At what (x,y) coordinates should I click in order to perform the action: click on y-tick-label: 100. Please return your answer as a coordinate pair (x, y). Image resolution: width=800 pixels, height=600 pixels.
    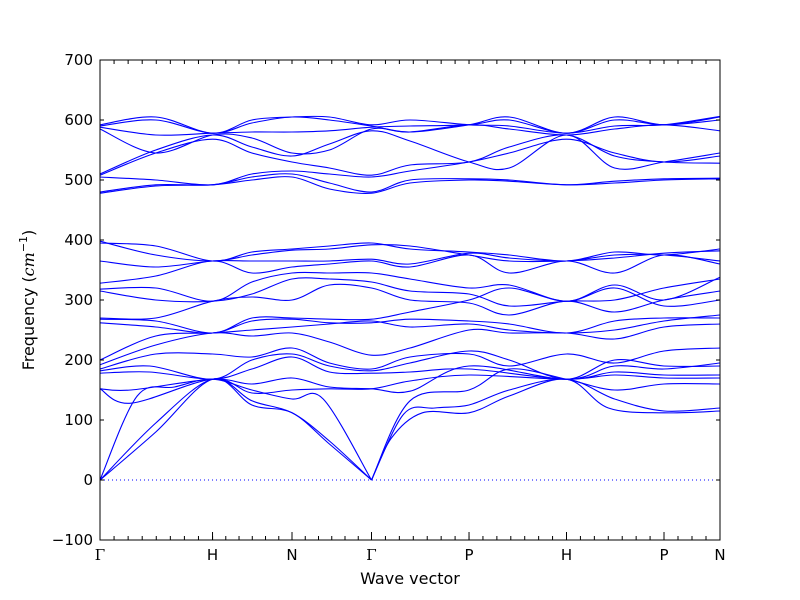
    Looking at the image, I should click on (78, 420).